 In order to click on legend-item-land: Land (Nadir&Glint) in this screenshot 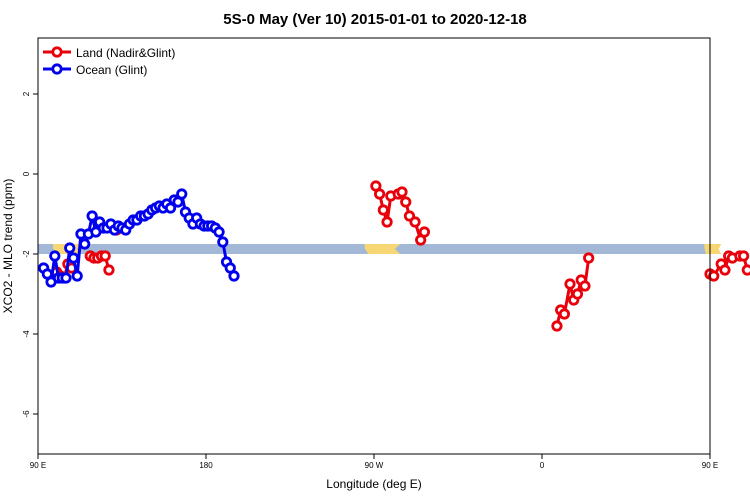, I will do `click(109, 53)`.